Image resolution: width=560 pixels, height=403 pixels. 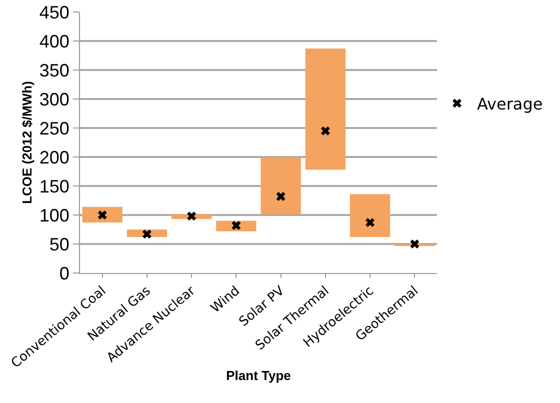 What do you see at coordinates (510, 104) in the screenshot?
I see `legend-label: Average` at bounding box center [510, 104].